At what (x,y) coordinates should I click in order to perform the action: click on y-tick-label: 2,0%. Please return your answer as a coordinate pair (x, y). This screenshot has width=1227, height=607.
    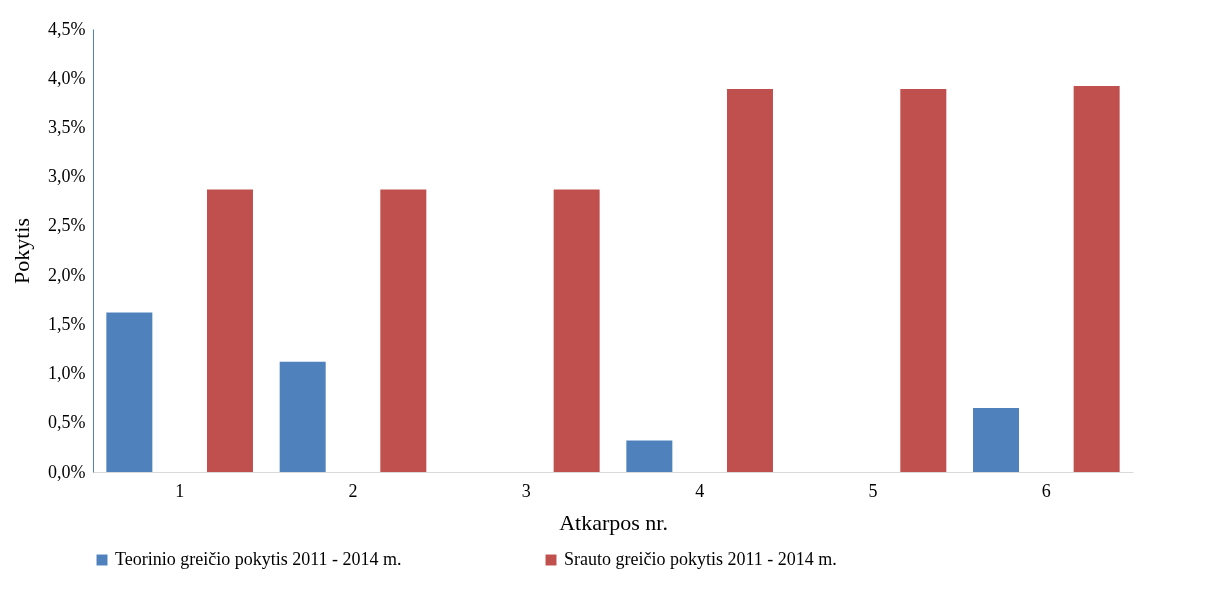
    Looking at the image, I should click on (67, 274).